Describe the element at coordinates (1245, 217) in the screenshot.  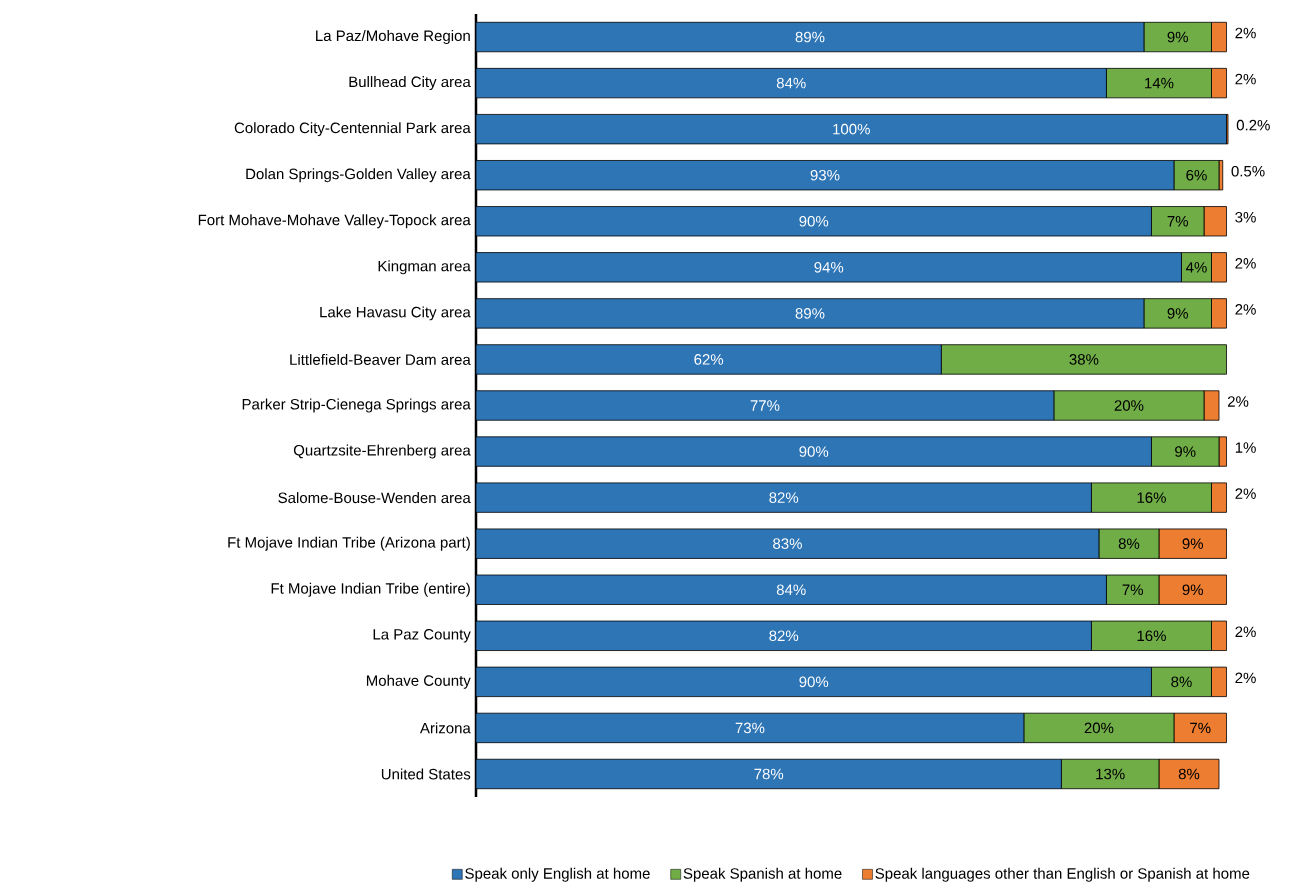
I see `data-label: 3%` at that location.